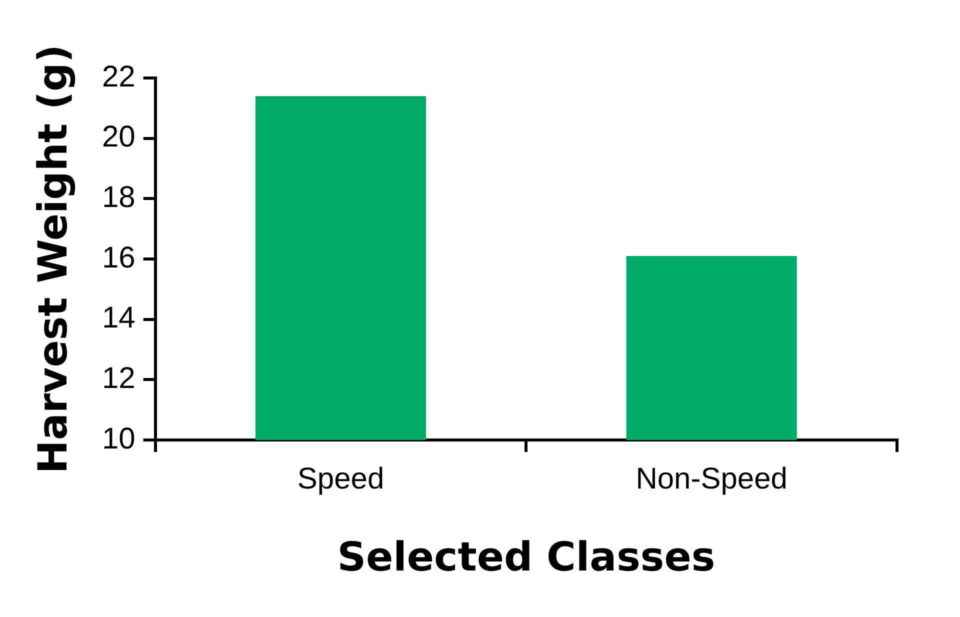 The width and height of the screenshot is (960, 617). Describe the element at coordinates (119, 318) in the screenshot. I see `y-tick-label: 14` at that location.